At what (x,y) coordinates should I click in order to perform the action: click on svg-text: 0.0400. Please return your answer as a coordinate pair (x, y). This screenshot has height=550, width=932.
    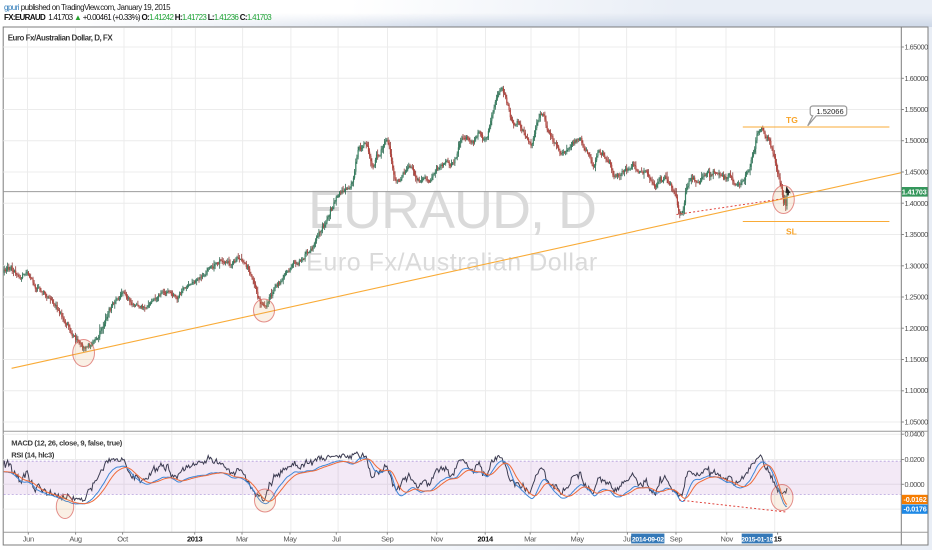
    Looking at the image, I should click on (915, 434).